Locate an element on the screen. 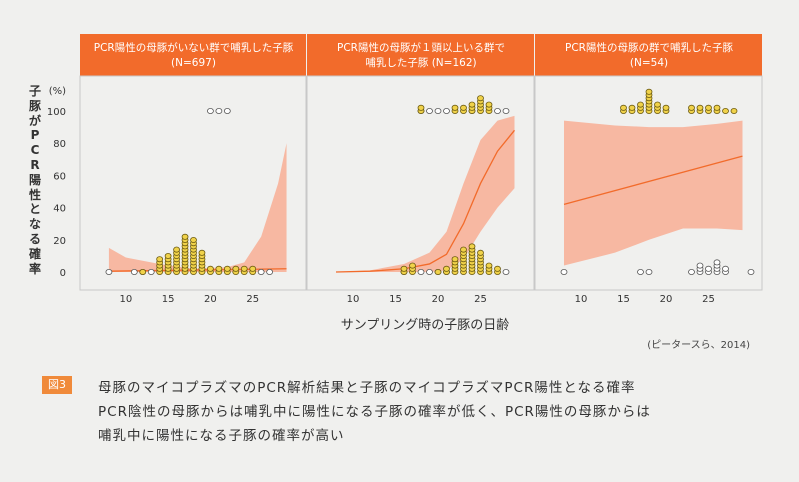  caption-line-1: 母豚のマイコプラズマのPCR解析結果と子豚のマイコプラズマPCR陽性となる確率 is located at coordinates (367, 388).